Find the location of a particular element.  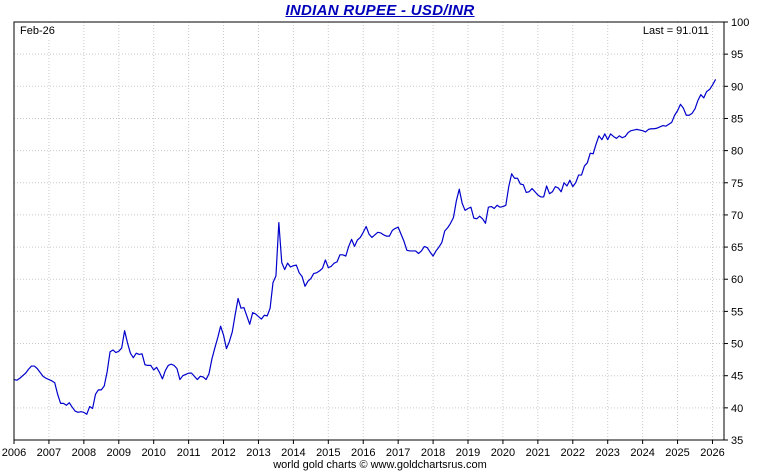

svg-text: 2011 is located at coordinates (189, 453).